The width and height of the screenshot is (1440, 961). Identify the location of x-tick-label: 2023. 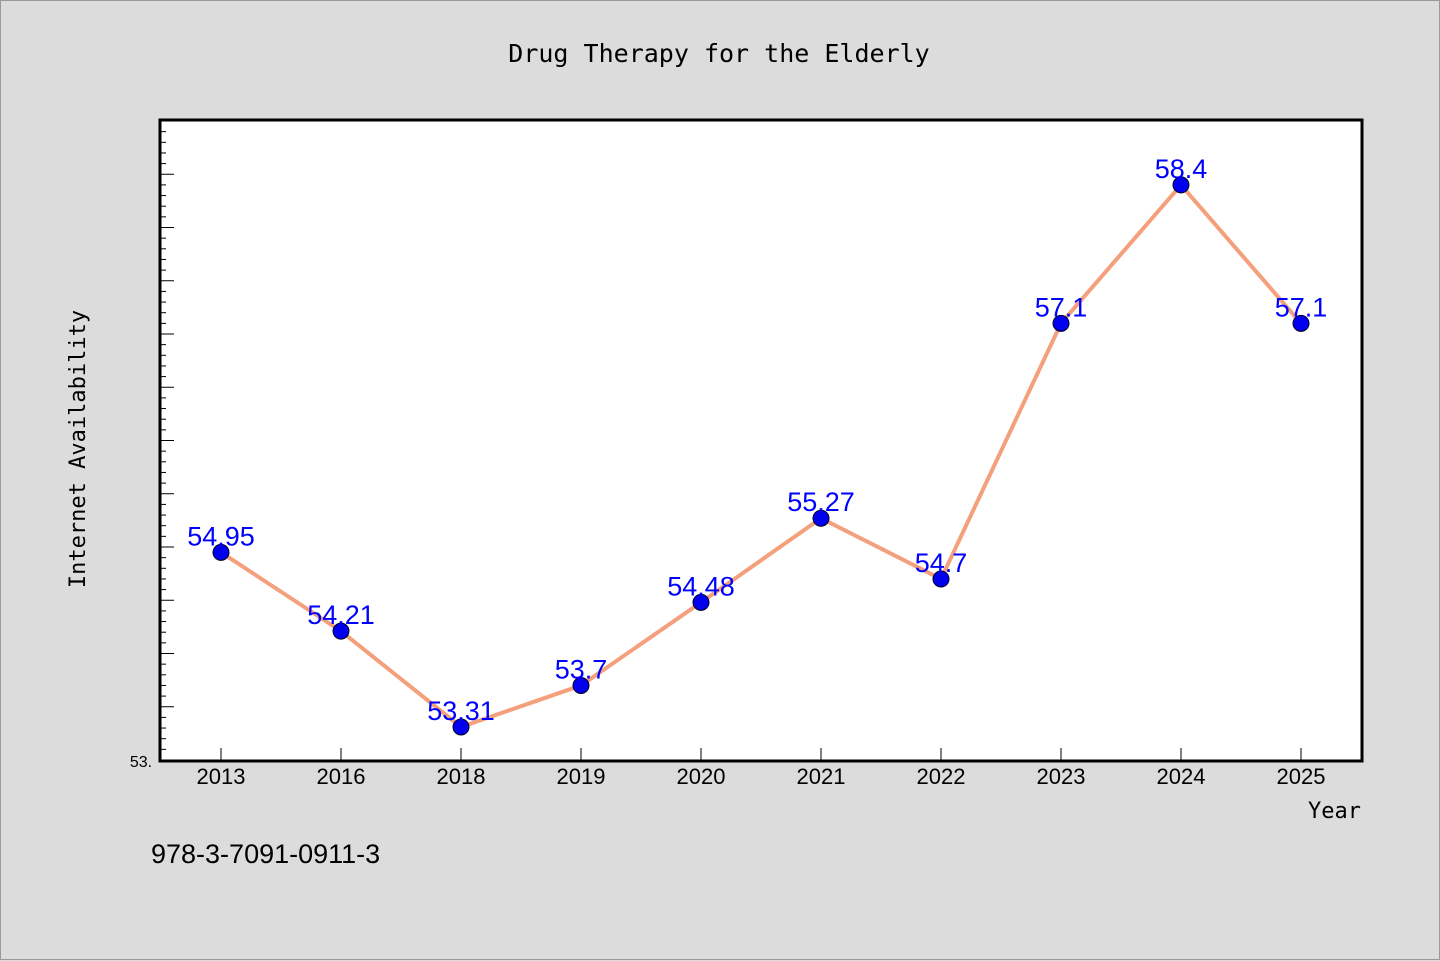
(1061, 776).